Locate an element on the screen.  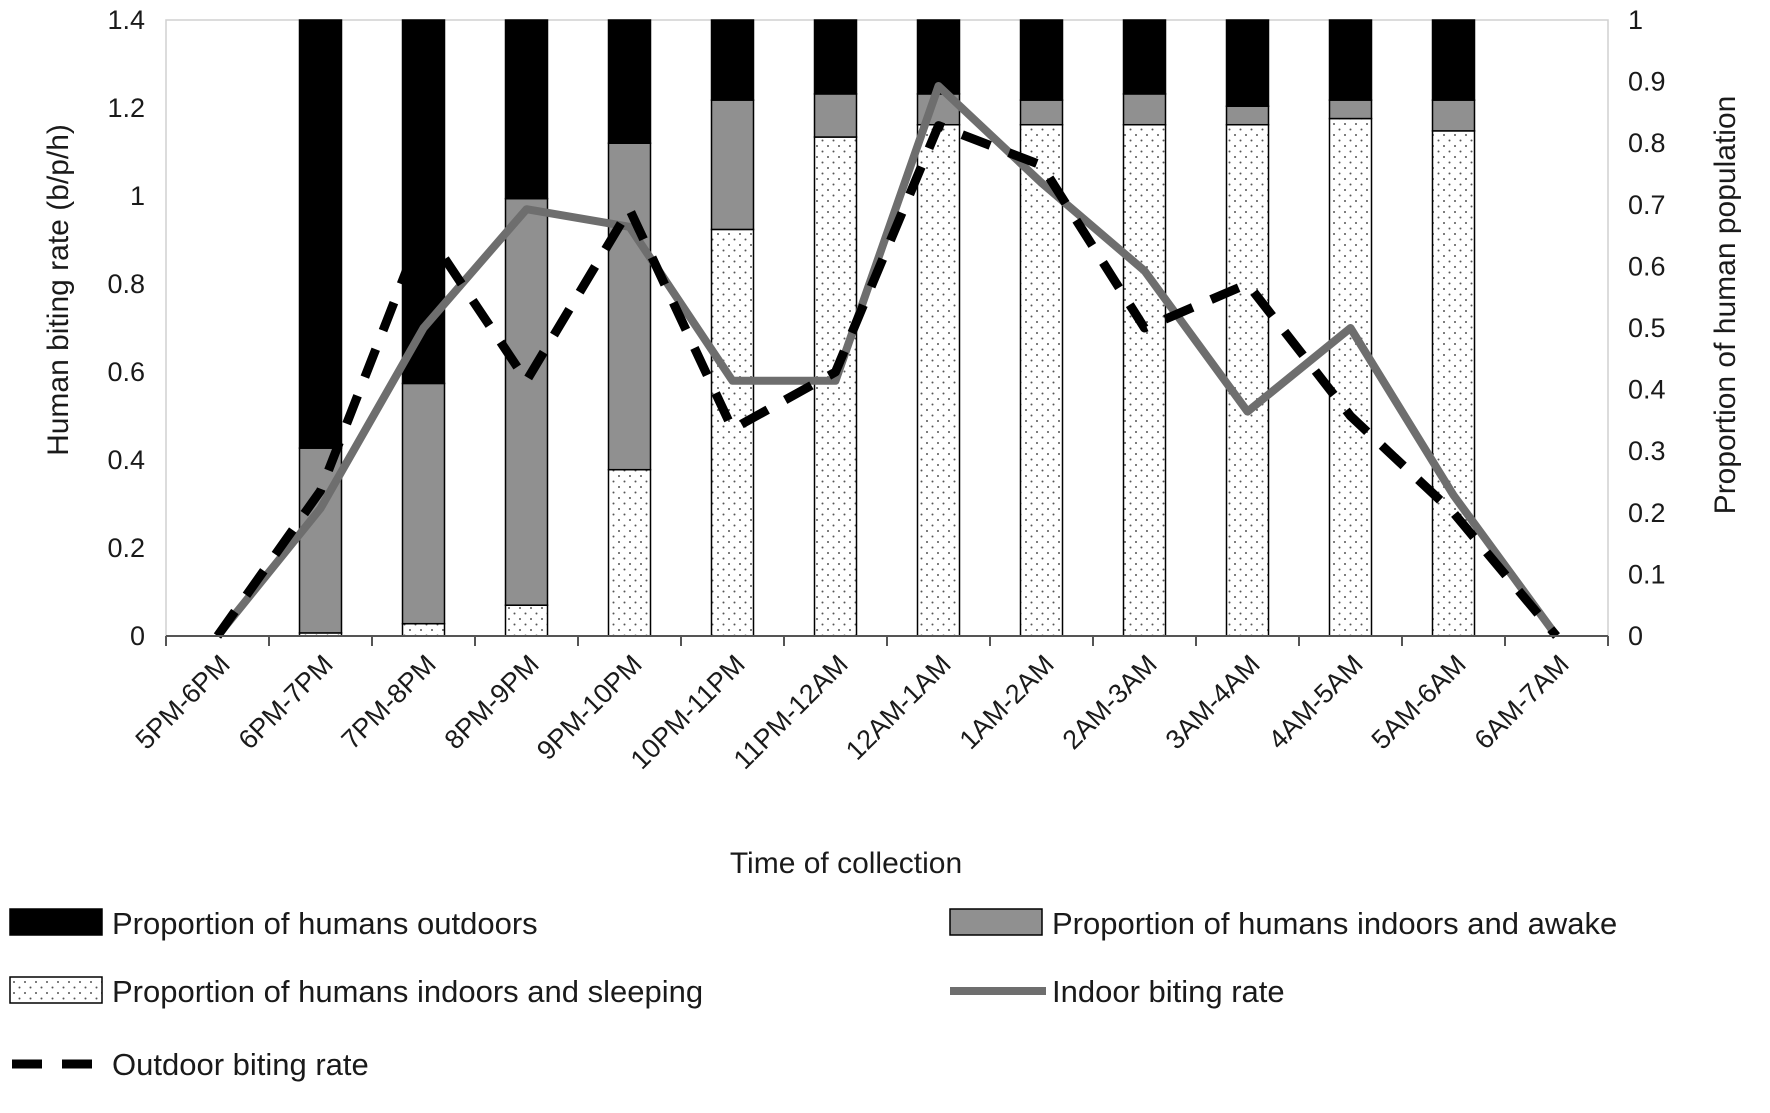
x-tick-label-13: 6AM-7AM is located at coordinates (1522, 702).